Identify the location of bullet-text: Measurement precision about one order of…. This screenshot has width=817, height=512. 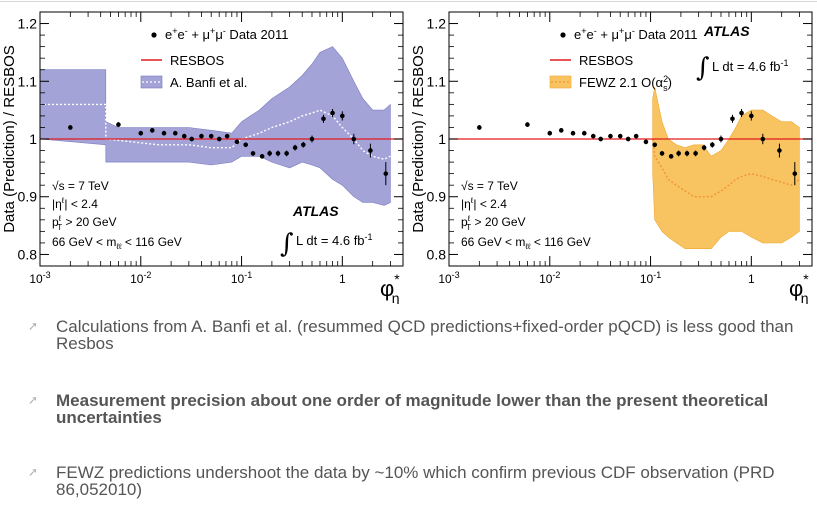
(412, 409).